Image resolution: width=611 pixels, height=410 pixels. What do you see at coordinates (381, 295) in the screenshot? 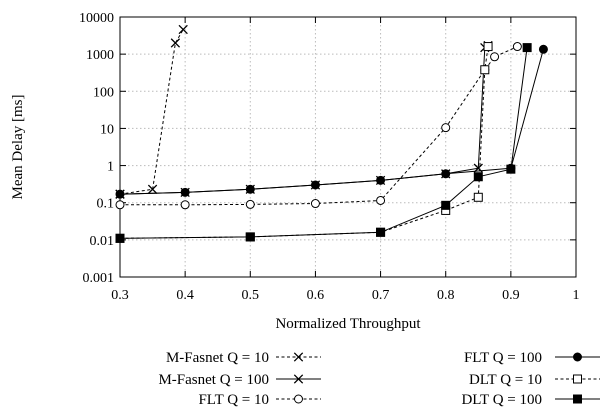
I see `x-tick-label: 0.7` at bounding box center [381, 295].